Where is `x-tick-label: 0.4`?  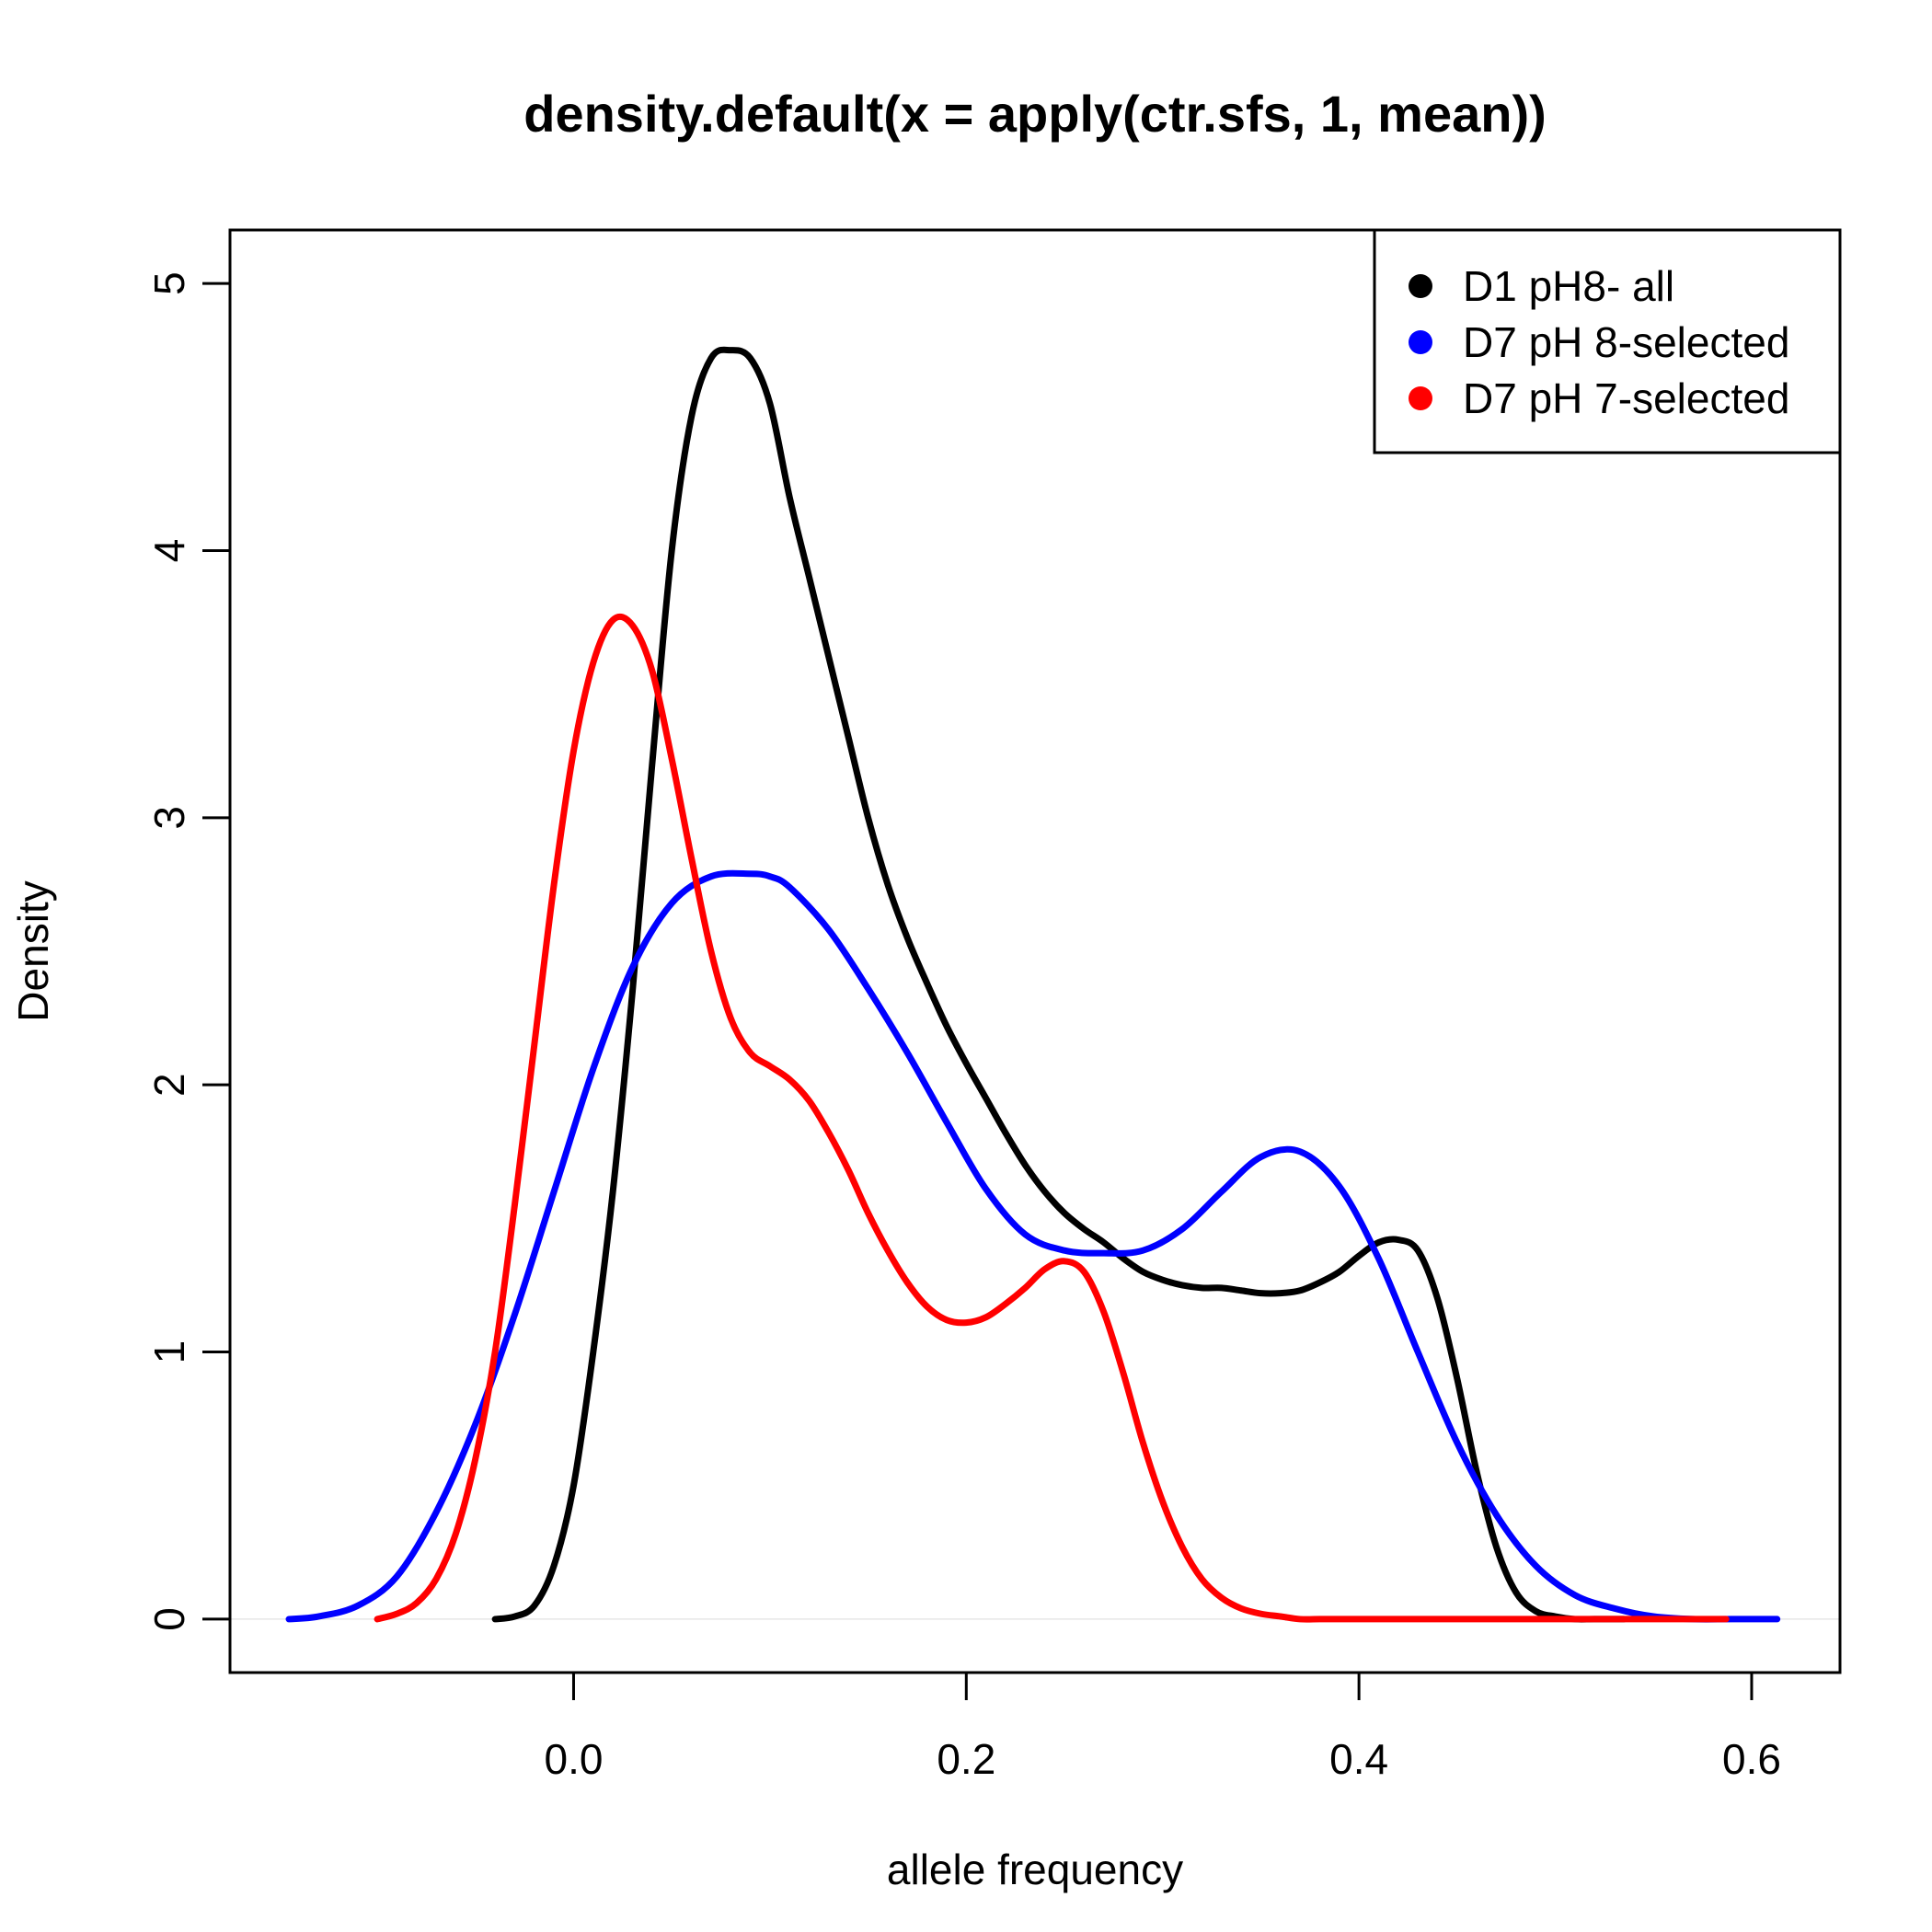
x-tick-label: 0.4 is located at coordinates (1358, 1759).